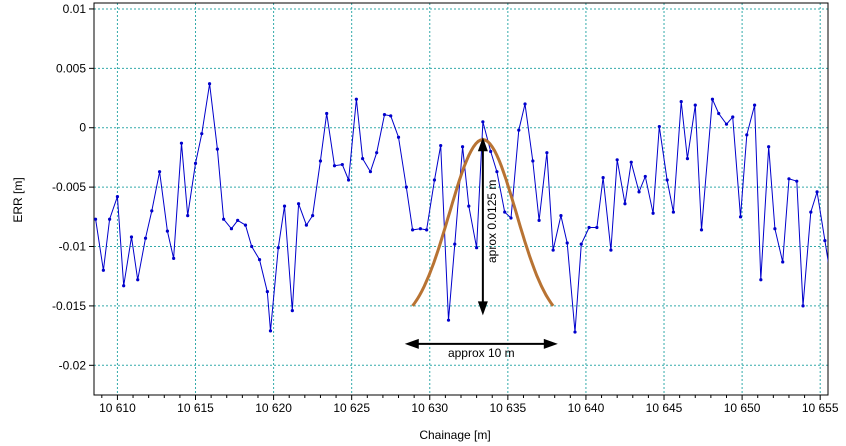 The image size is (846, 446). What do you see at coordinates (73, 247) in the screenshot?
I see `y-tick-label: -0.01` at bounding box center [73, 247].